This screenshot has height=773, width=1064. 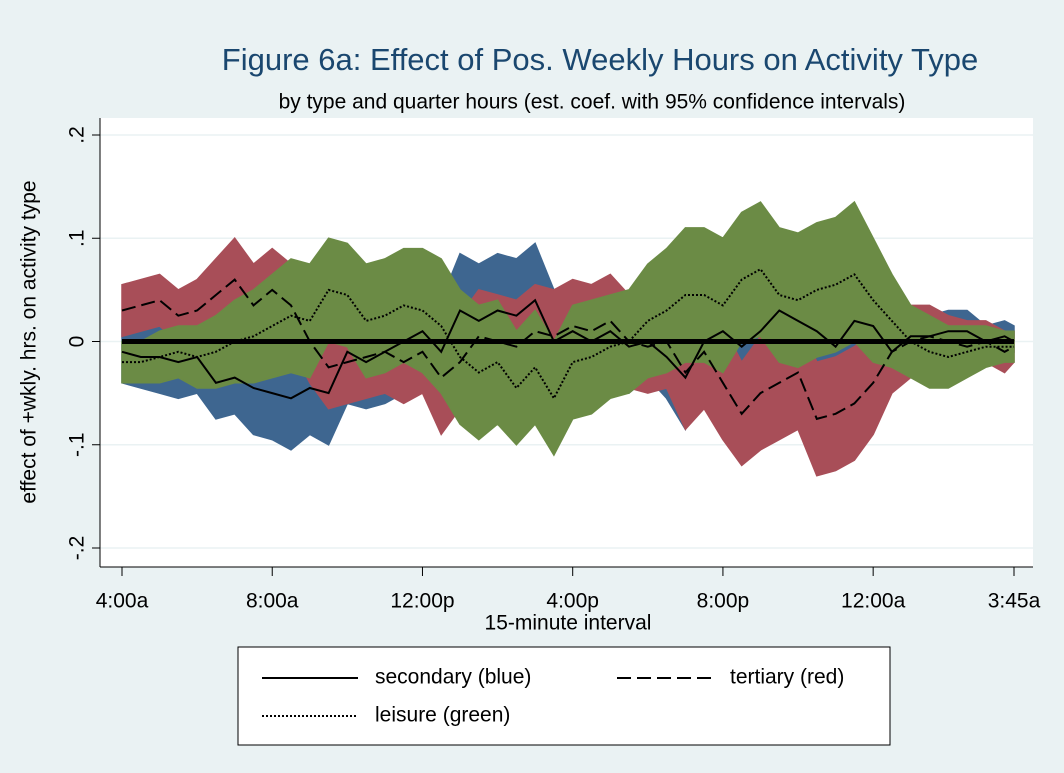 I want to click on legend-label: tertiary (red), so click(x=787, y=677).